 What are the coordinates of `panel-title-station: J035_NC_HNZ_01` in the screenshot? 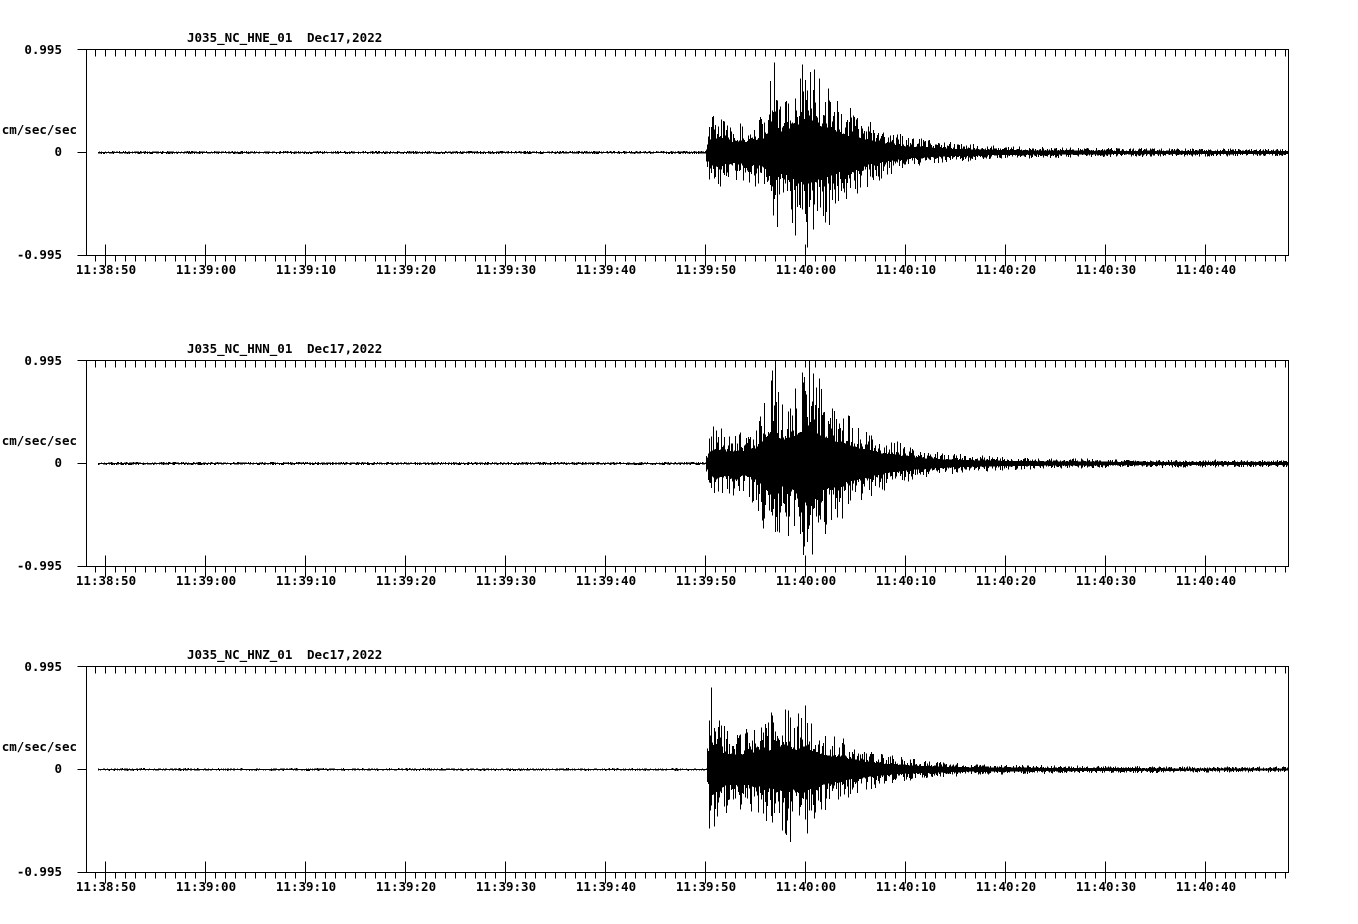 It's located at (240, 654).